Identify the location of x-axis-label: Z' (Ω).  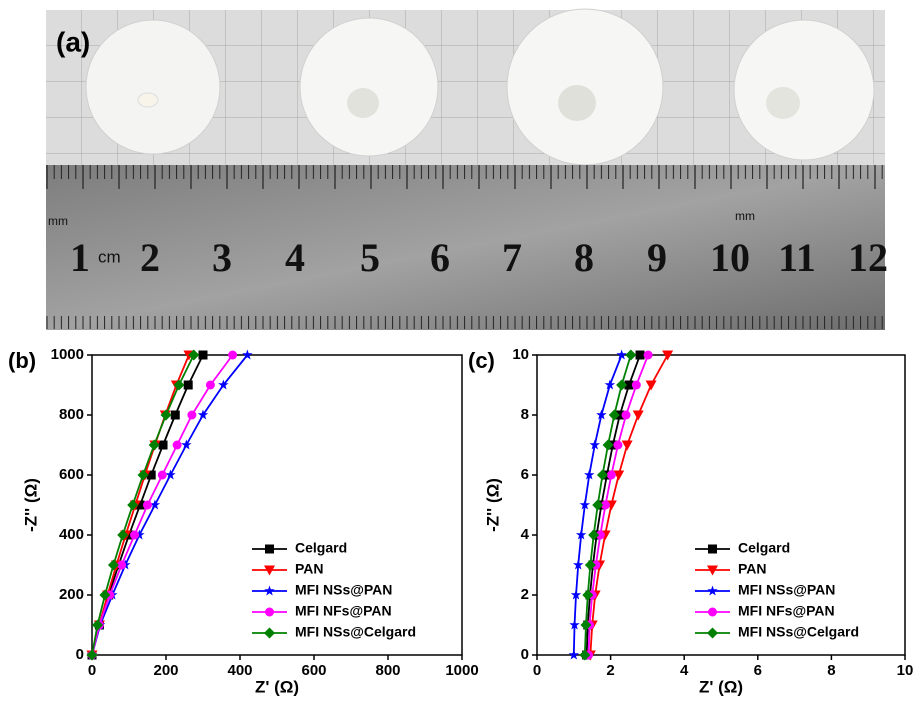
(277, 686).